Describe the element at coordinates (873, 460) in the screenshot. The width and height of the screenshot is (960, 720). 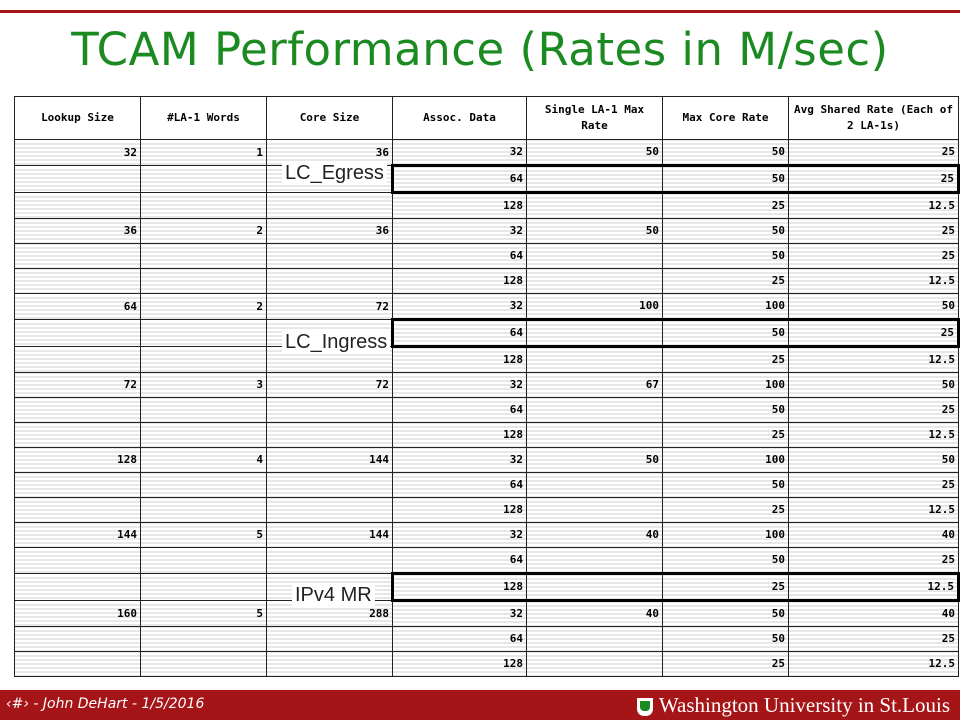
I see `avg-shared-rate-cell: 50` at that location.